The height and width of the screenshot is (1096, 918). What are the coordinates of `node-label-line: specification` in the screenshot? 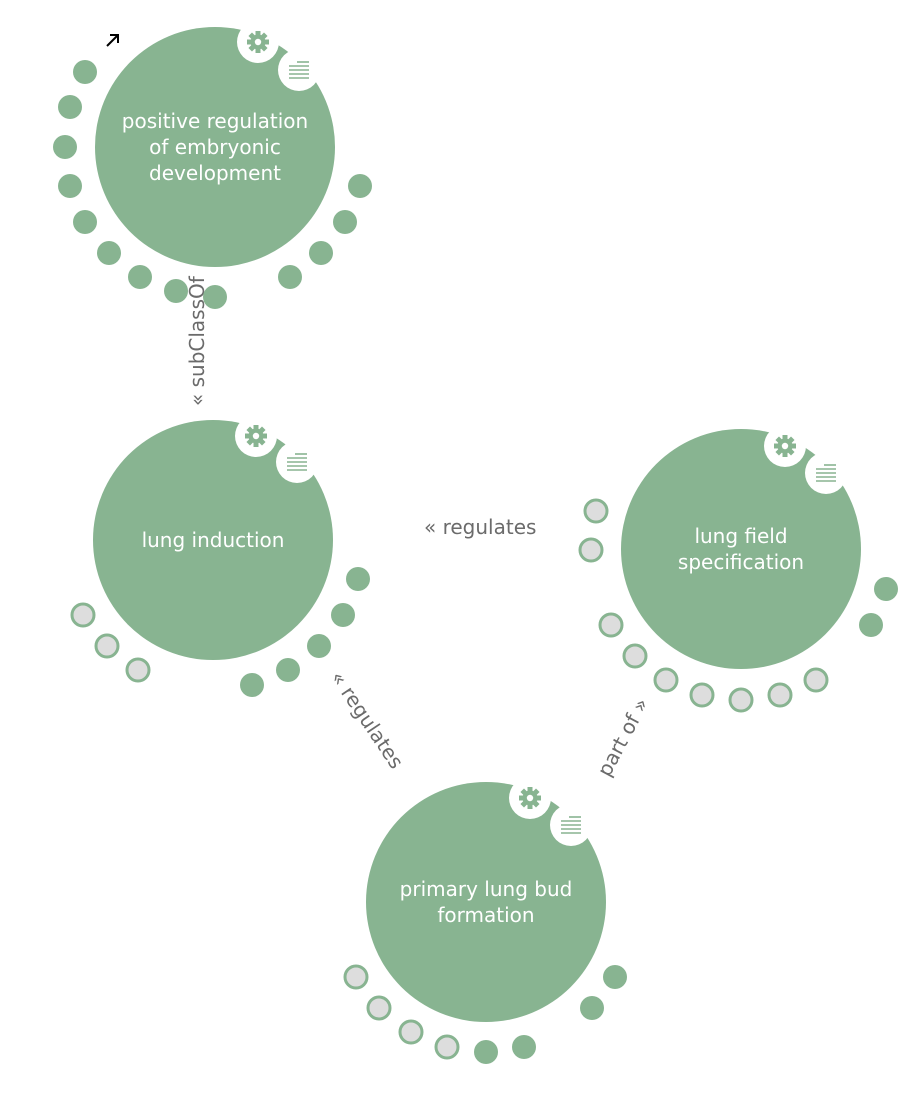 It's located at (741, 562).